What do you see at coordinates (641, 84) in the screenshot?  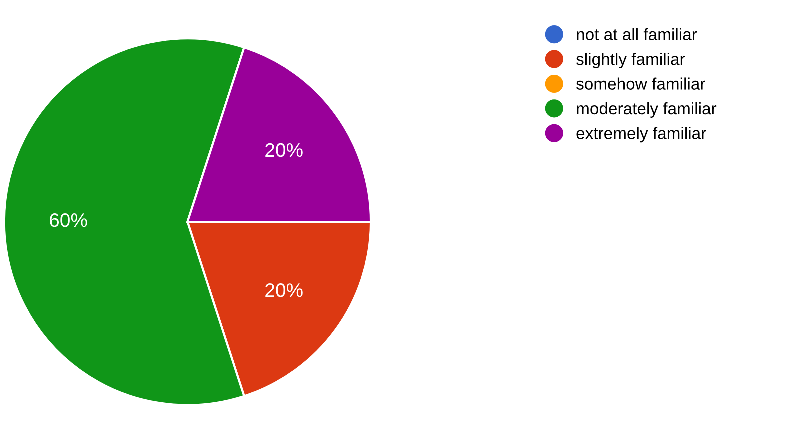 I see `legend-label: somehow familiar` at bounding box center [641, 84].